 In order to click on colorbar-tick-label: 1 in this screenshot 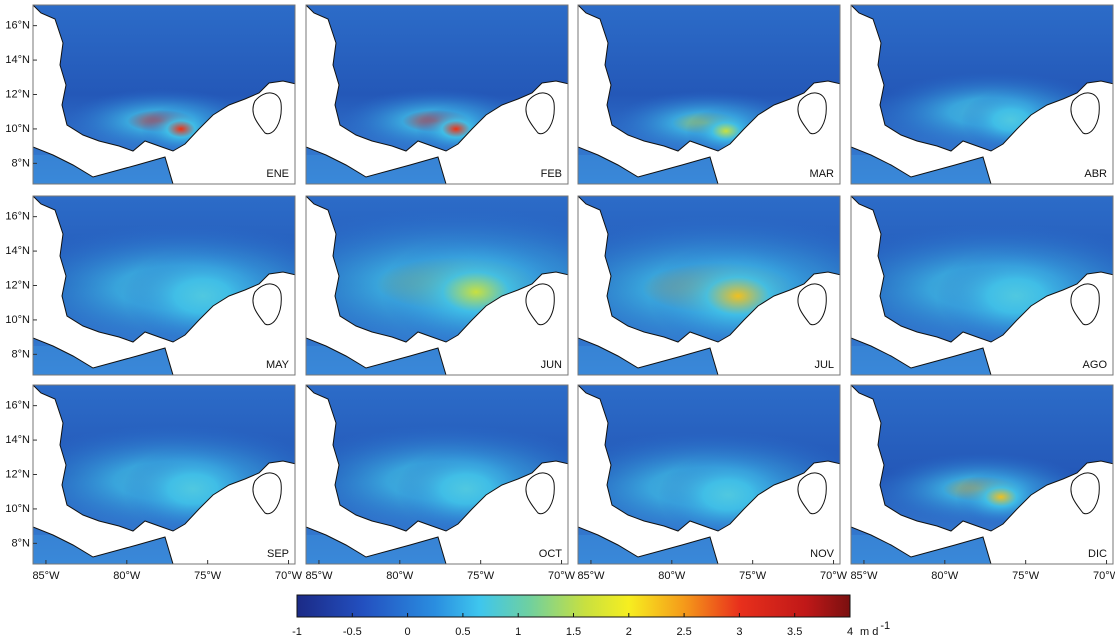, I will do `click(518, 631)`.